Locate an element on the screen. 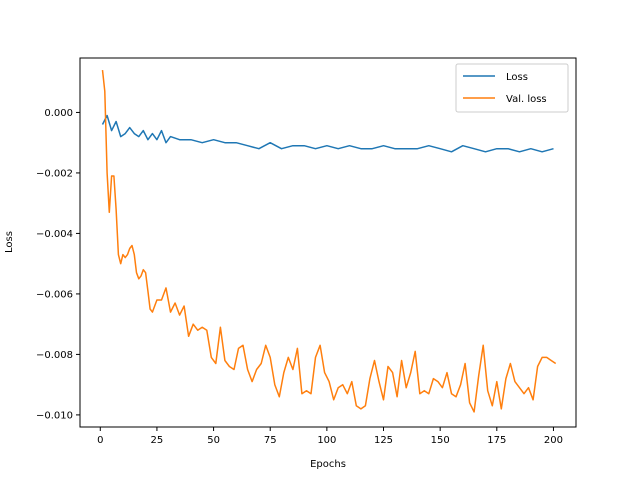  y-tick-label: −0.006 is located at coordinates (54, 294).